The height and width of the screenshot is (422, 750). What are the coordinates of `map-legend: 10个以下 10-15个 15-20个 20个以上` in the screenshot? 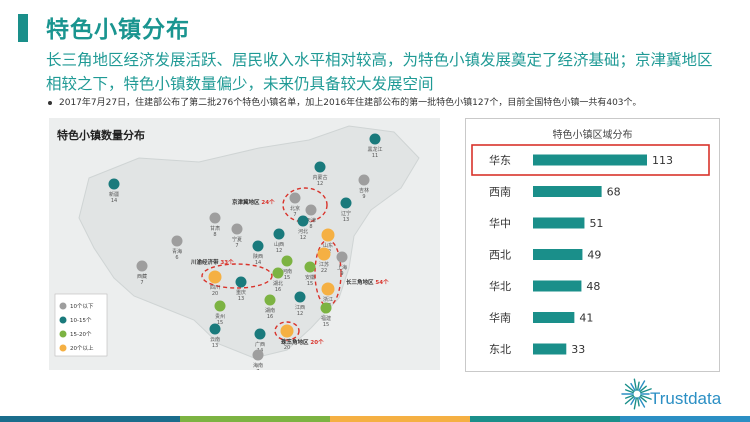 It's located at (81, 325).